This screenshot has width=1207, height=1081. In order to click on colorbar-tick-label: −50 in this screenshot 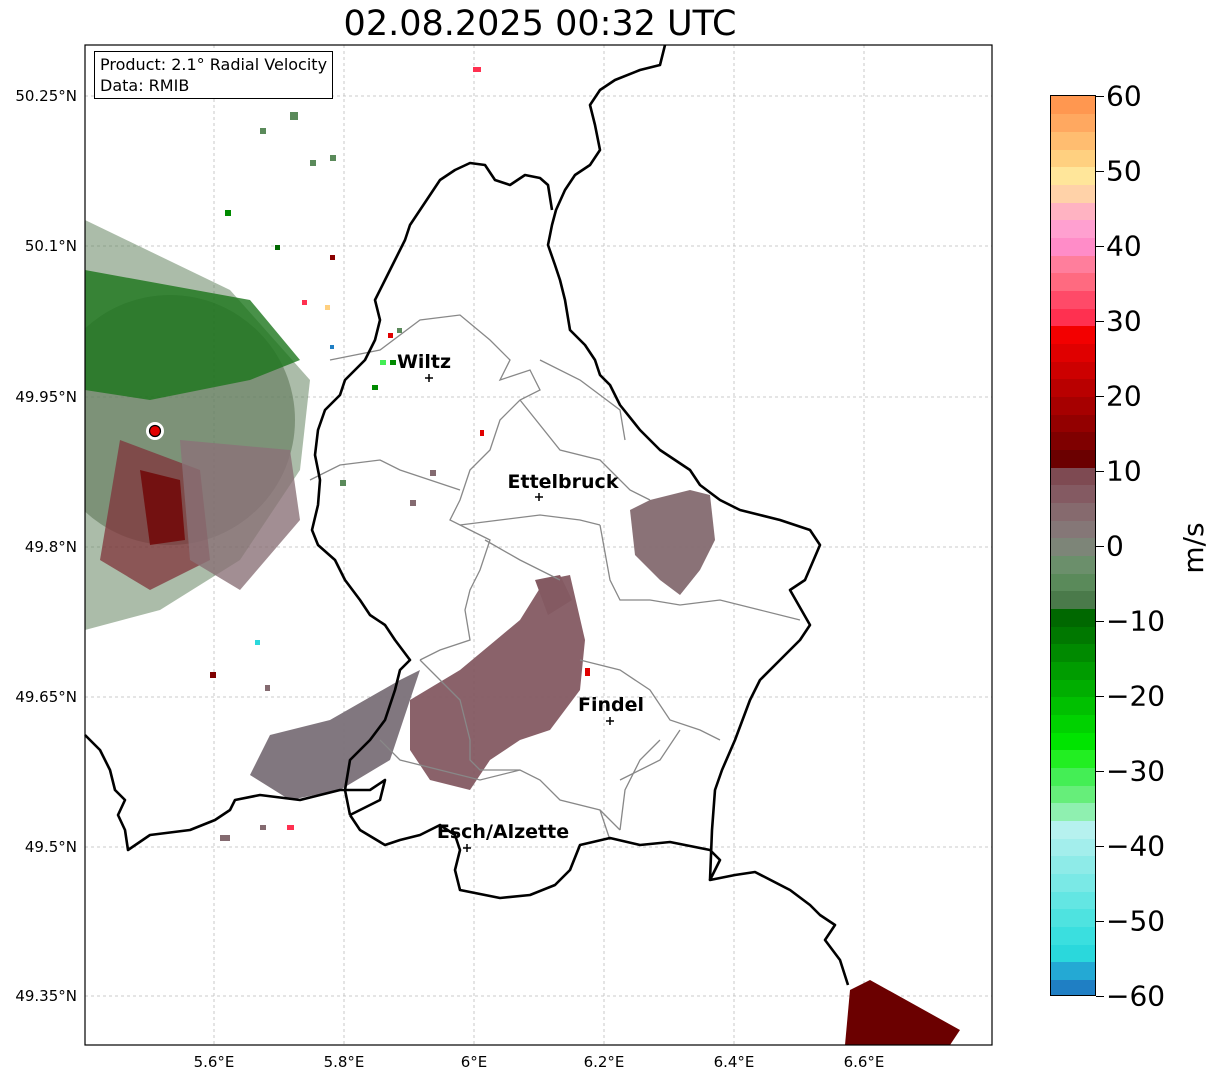, I will do `click(1136, 921)`.